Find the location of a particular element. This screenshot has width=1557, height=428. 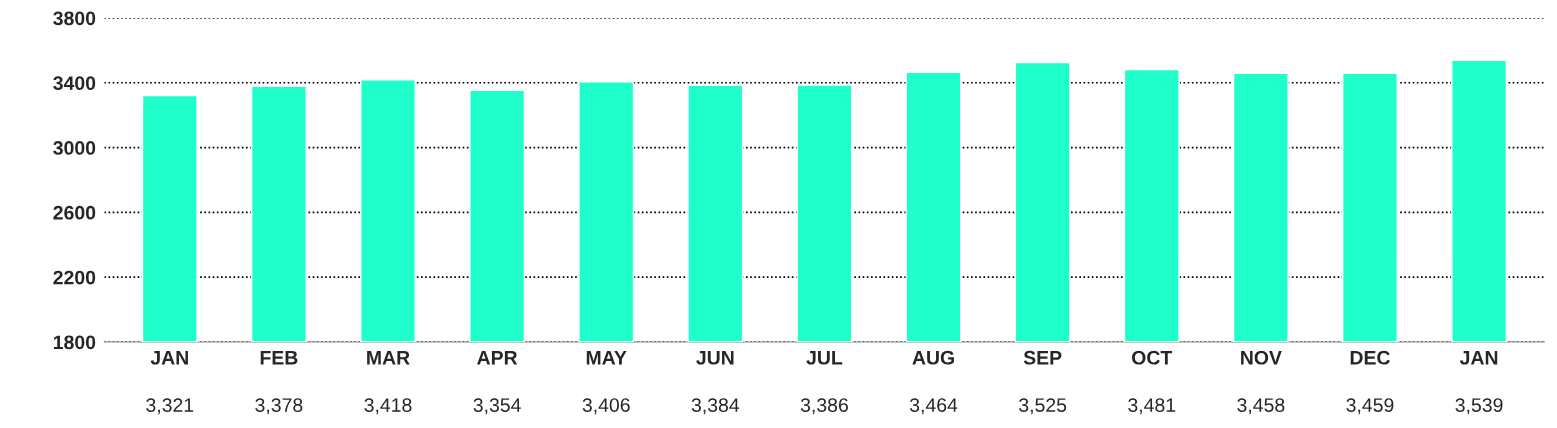

data-label: 3,464 is located at coordinates (933, 406).